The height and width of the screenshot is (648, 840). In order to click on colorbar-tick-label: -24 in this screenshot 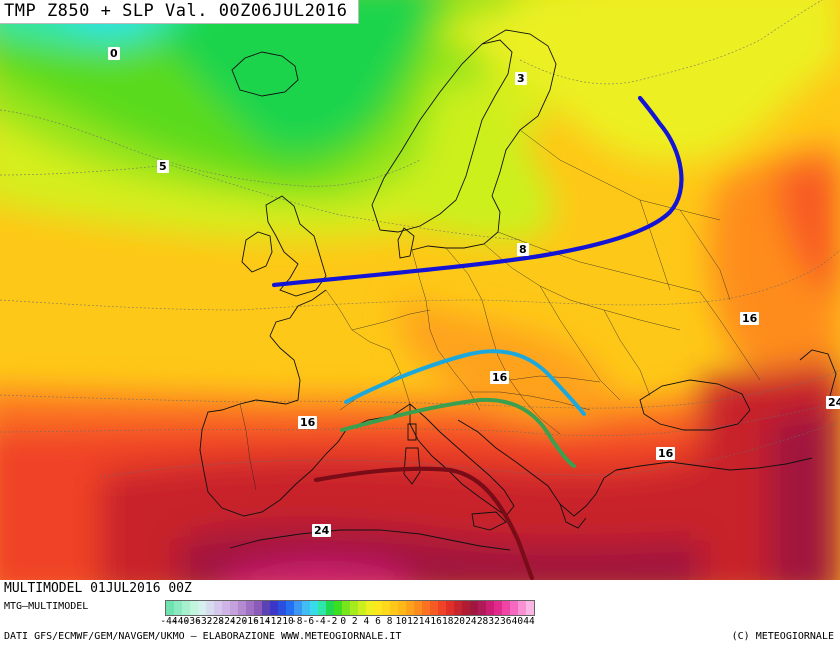, I will do `click(227, 621)`.